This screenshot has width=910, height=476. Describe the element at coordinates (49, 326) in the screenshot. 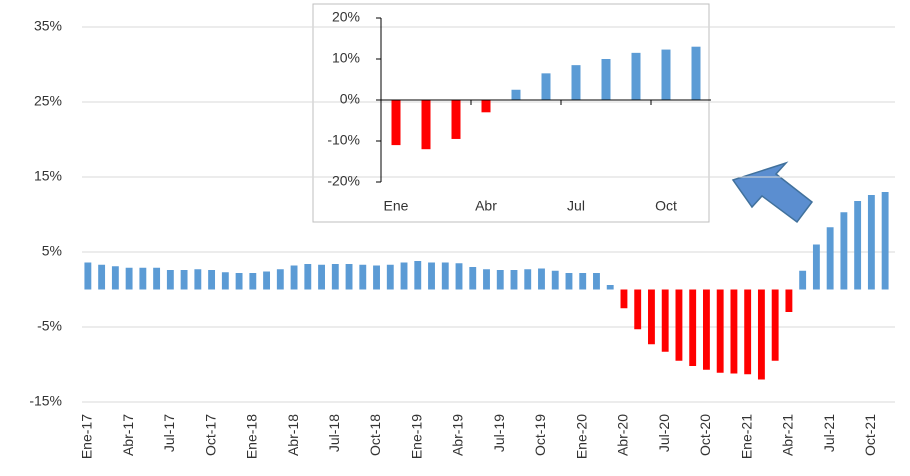

I see `y-tick-label: -5%` at that location.